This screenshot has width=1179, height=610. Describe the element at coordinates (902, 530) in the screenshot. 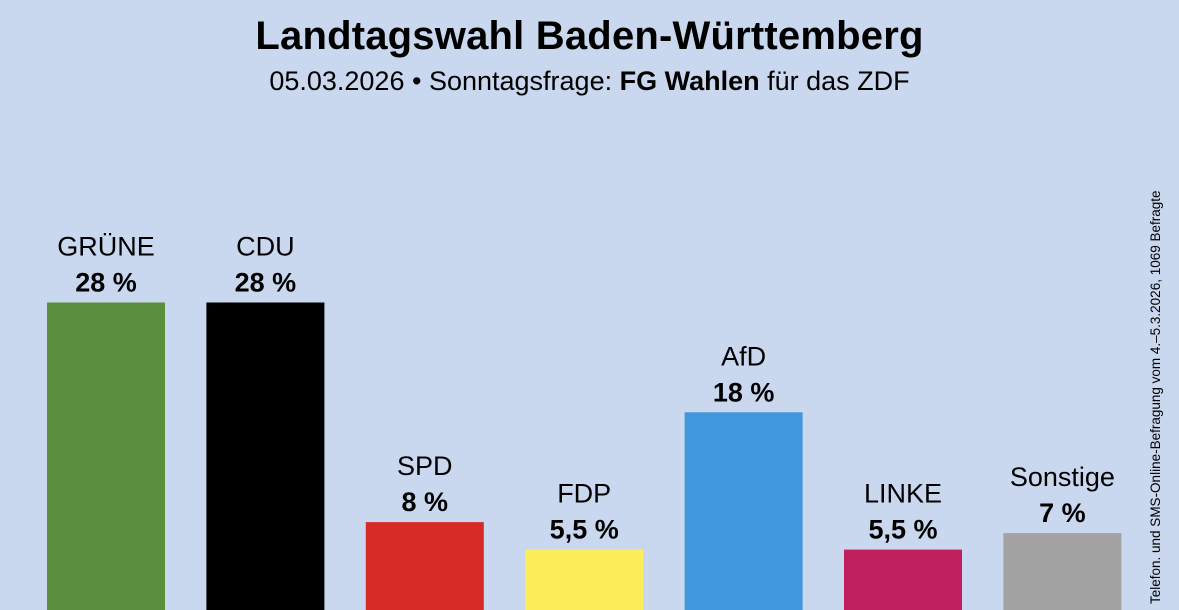

I see `bar-value-linke: 5,5 %` at that location.